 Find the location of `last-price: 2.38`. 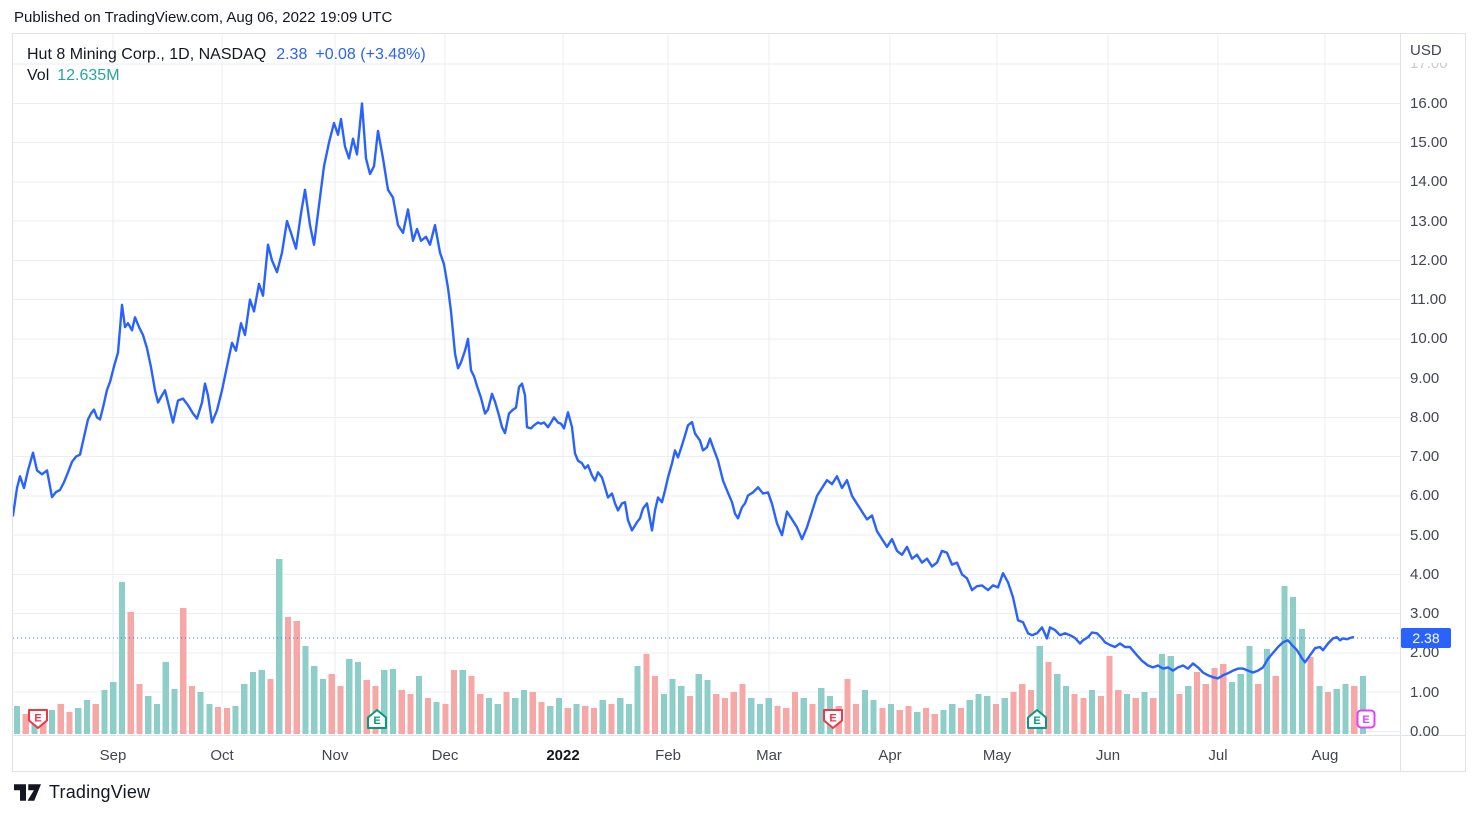

last-price: 2.38 is located at coordinates (292, 54).